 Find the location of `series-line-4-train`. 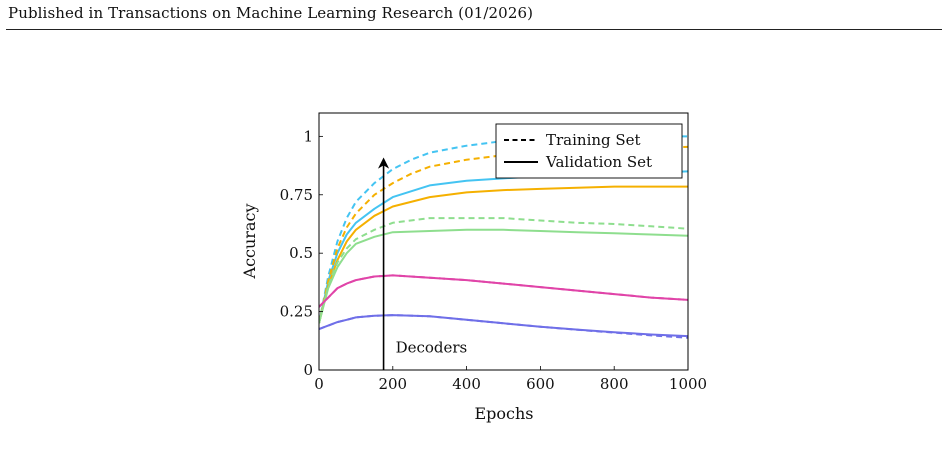

series-line-4-train is located at coordinates (503, 270).